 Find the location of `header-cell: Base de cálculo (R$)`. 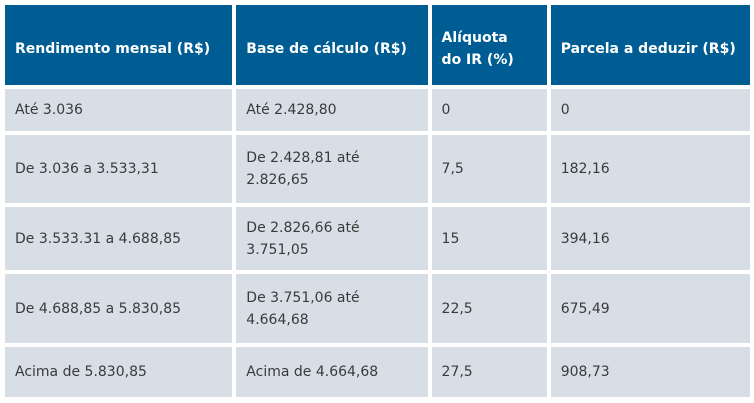

header-cell: Base de cálculo (R$) is located at coordinates (332, 45).